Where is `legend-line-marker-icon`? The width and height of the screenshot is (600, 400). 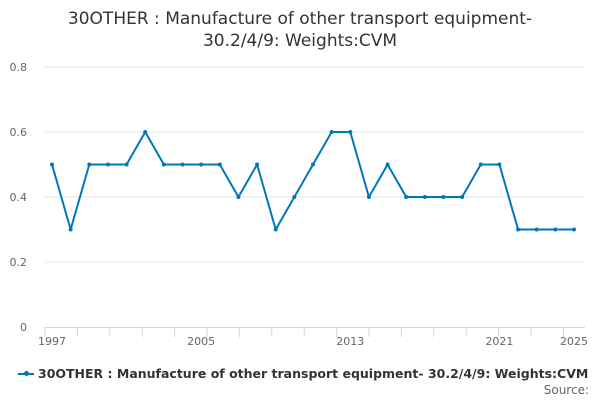 legend-line-marker-icon is located at coordinates (26, 373).